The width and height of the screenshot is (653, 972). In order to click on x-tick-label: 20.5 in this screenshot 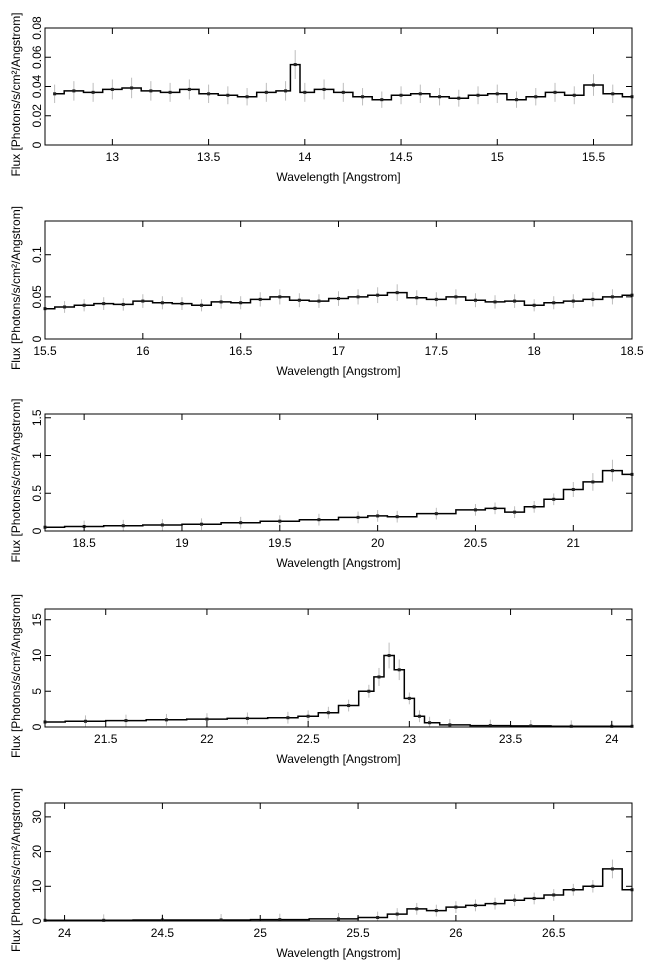, I will do `click(476, 543)`.